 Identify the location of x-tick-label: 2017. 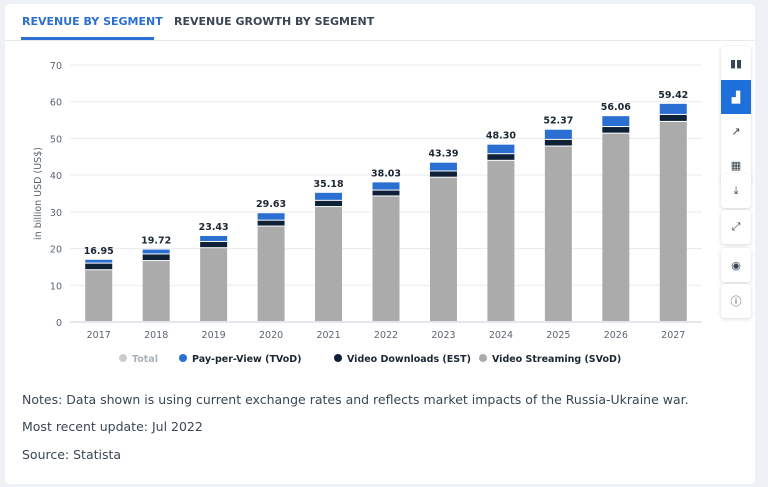
(99, 335).